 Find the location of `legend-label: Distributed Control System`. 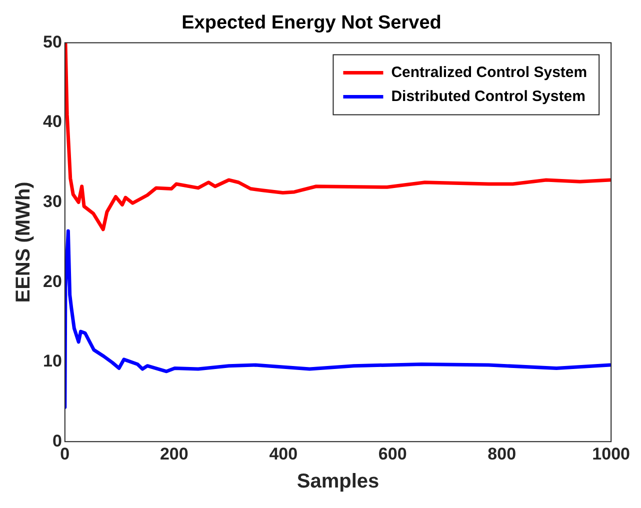

legend-label: Distributed Control System is located at coordinates (488, 96).